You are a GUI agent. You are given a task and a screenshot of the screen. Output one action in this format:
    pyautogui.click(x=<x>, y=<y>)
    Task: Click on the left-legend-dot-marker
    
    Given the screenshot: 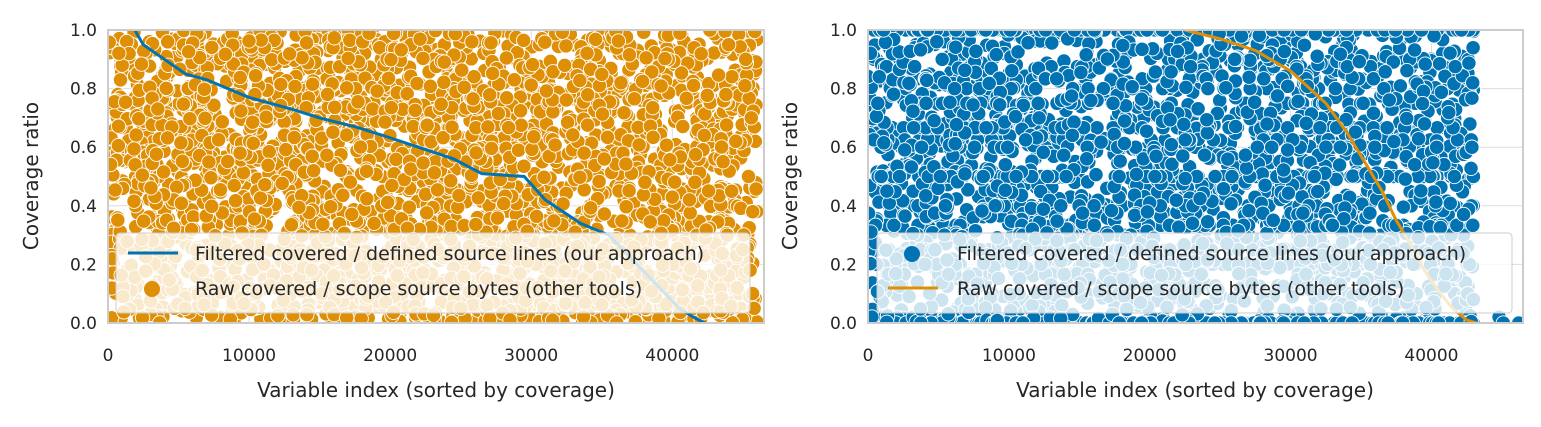 What is the action you would take?
    pyautogui.click(x=152, y=289)
    